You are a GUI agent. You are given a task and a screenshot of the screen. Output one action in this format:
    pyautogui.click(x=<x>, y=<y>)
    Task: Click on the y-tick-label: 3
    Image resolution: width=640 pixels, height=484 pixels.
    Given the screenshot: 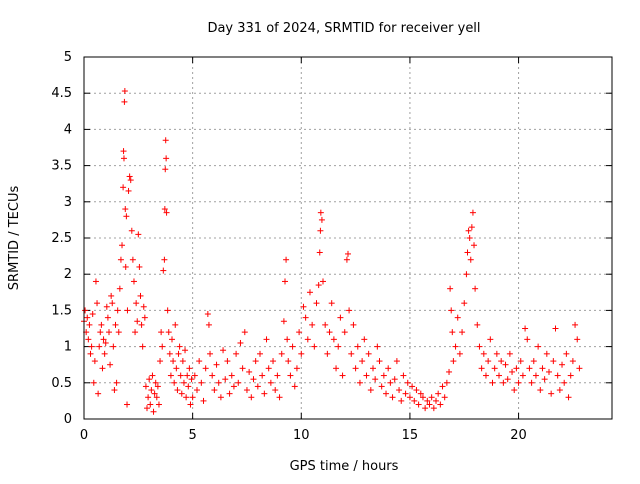 What is the action you would take?
    pyautogui.click(x=68, y=202)
    